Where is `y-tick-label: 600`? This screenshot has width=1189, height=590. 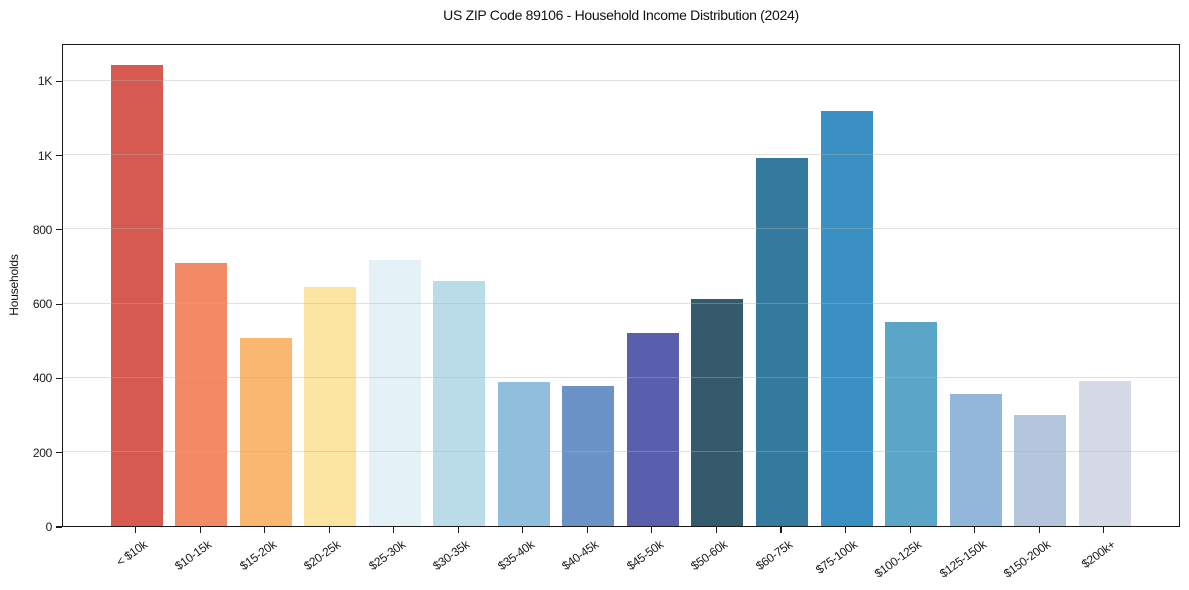 y-tick-label: 600 is located at coordinates (42, 304).